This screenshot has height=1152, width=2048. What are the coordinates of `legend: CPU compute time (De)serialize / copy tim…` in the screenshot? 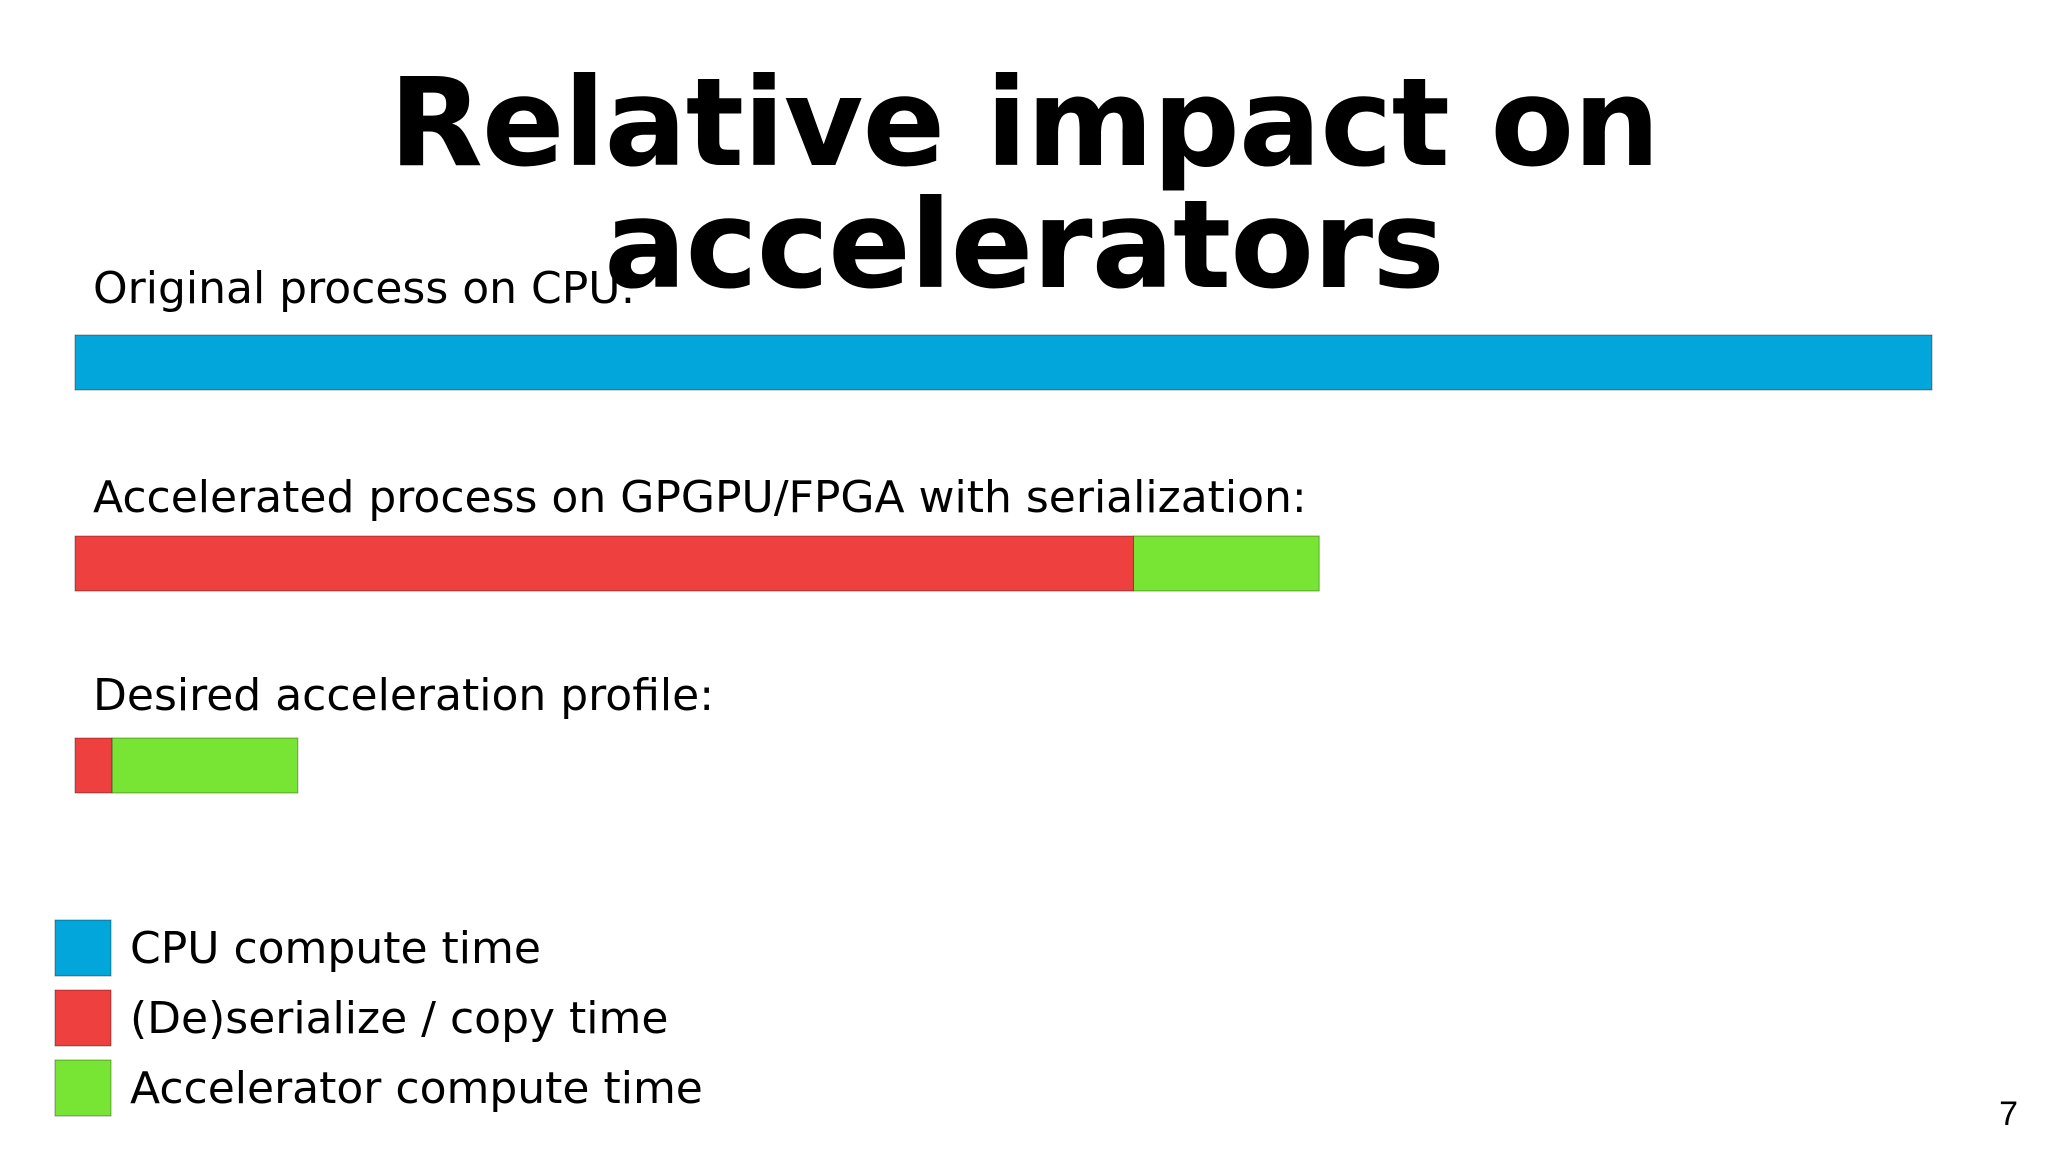 It's located at (378, 1018).